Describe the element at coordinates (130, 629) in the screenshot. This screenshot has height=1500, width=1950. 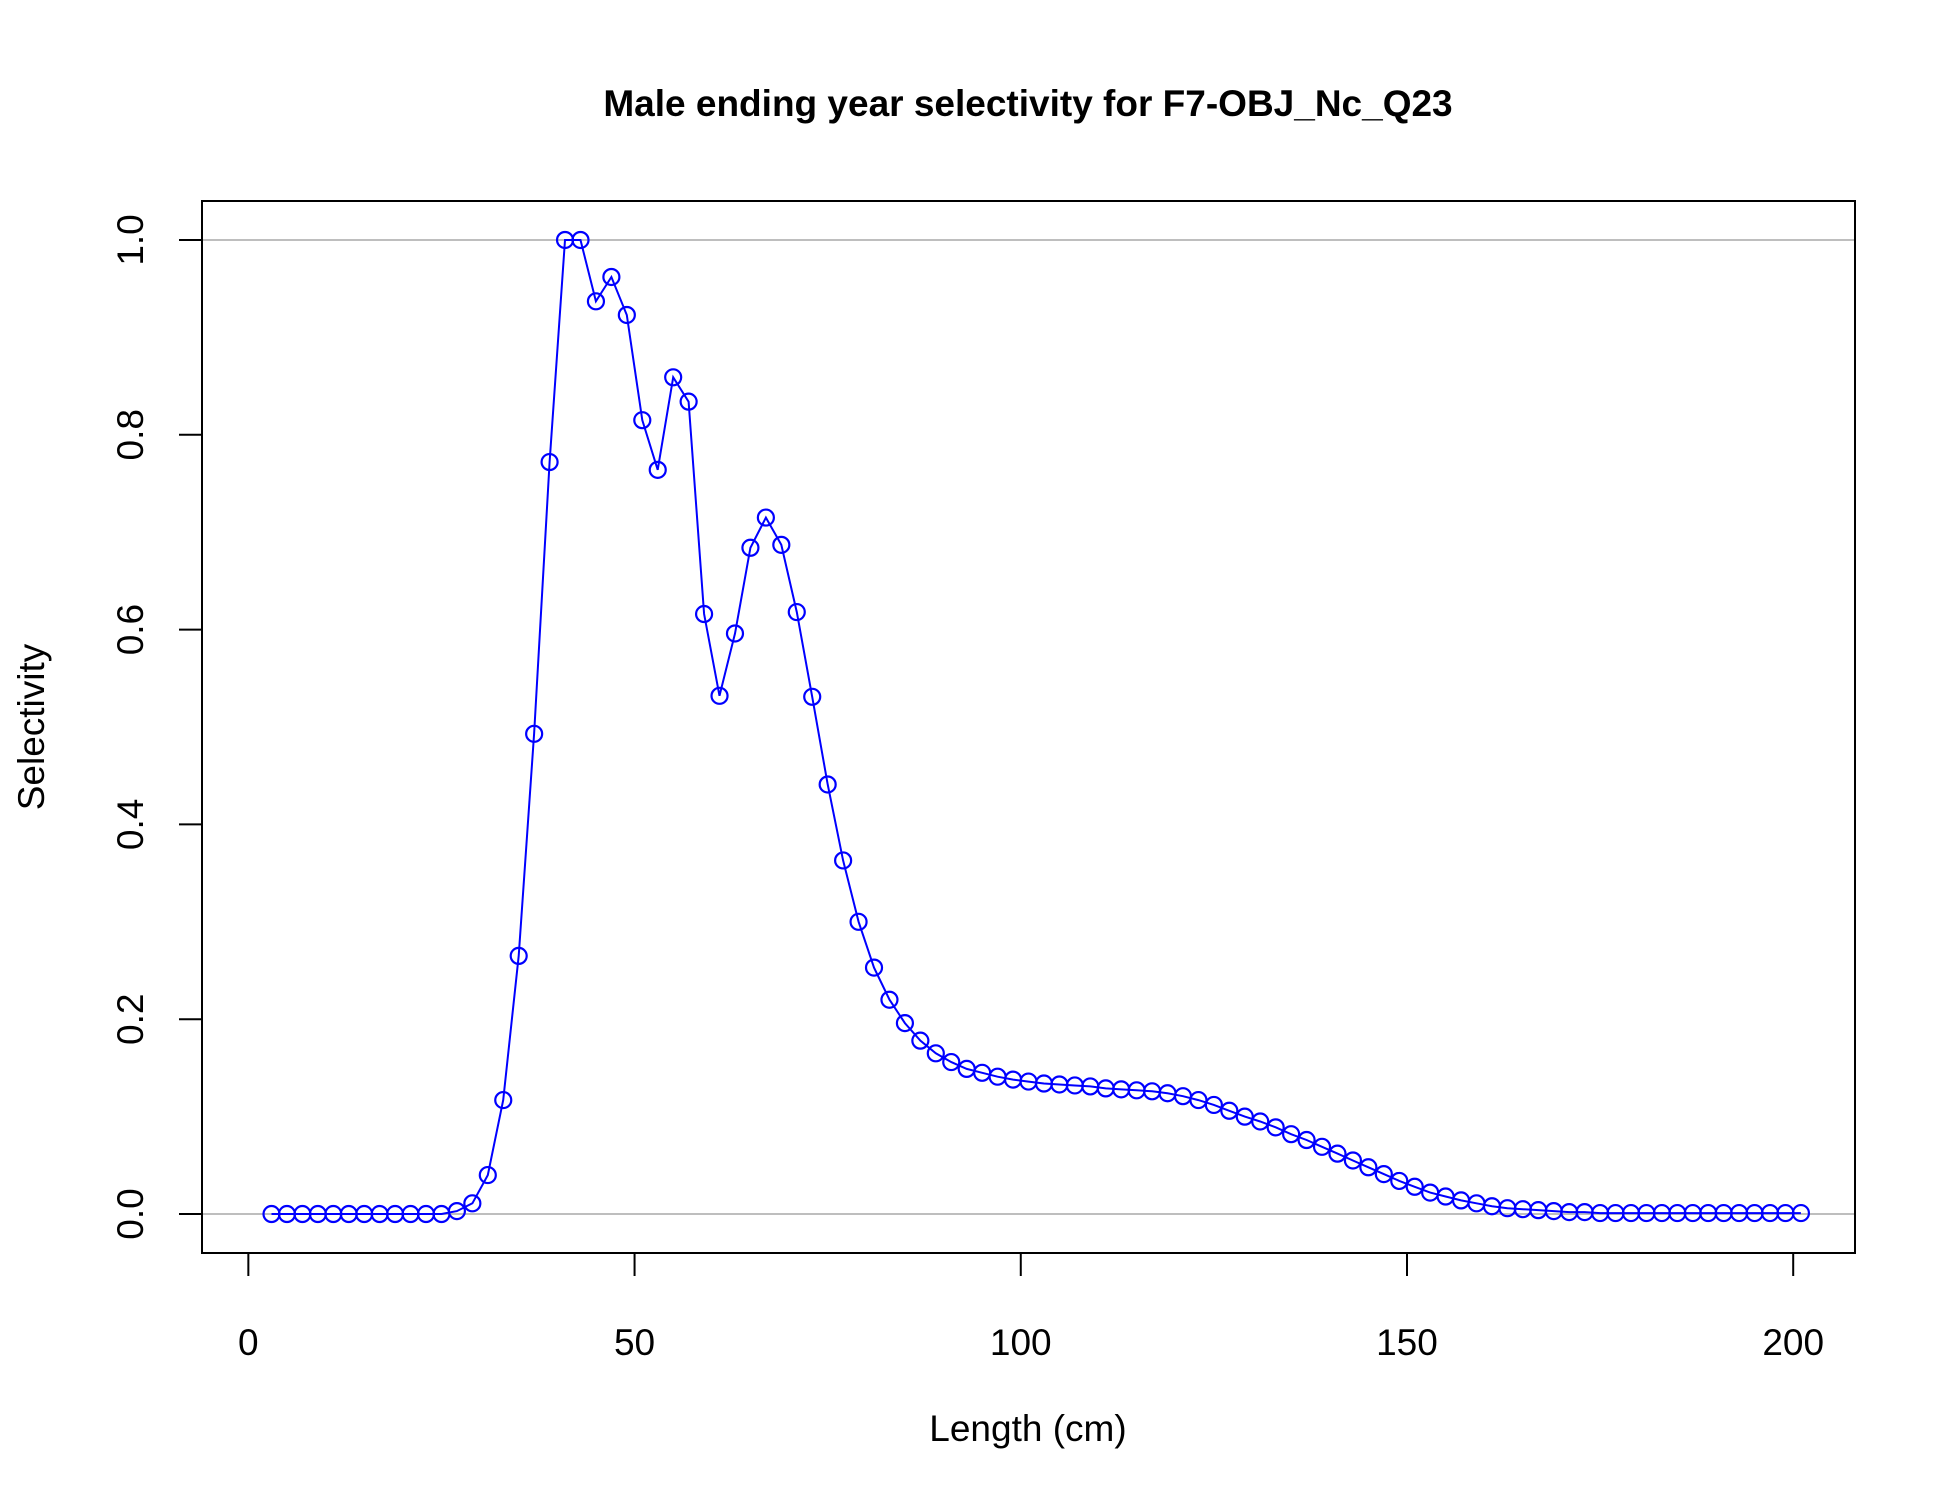
I see `y-tick-label: 0.6` at that location.